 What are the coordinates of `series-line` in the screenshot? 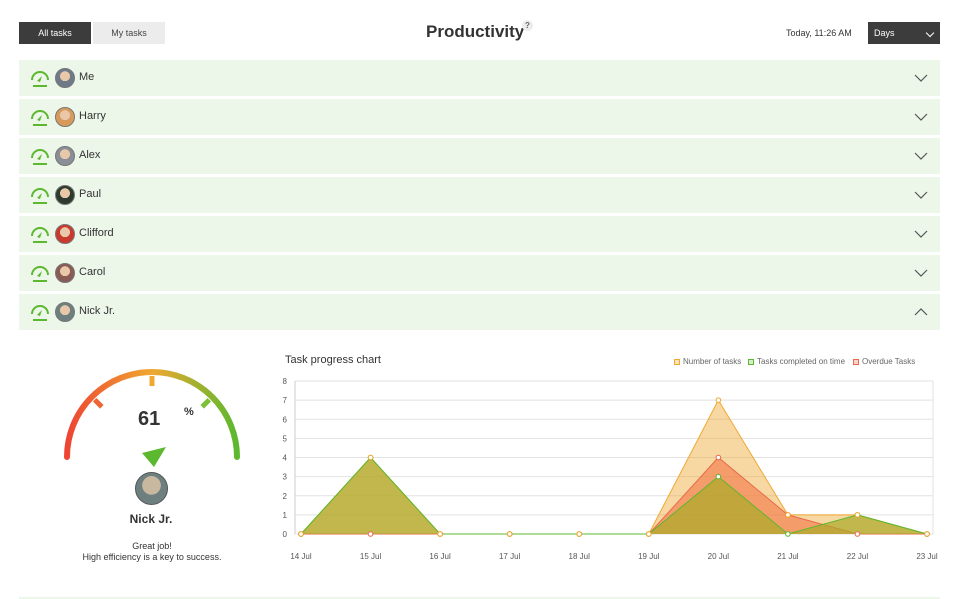 It's located at (614, 495).